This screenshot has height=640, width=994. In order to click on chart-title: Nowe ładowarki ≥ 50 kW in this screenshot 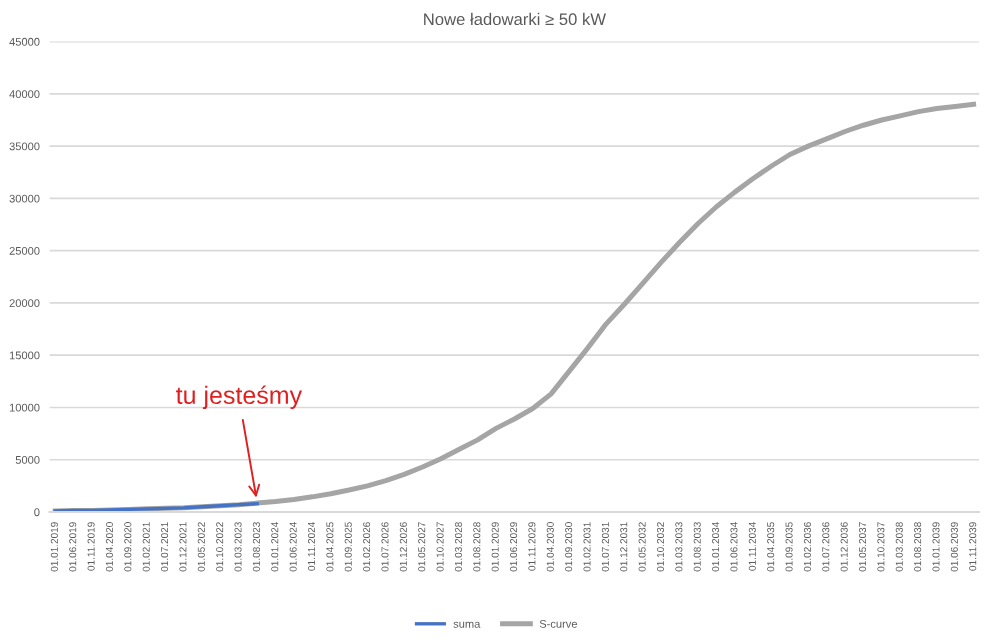, I will do `click(515, 19)`.